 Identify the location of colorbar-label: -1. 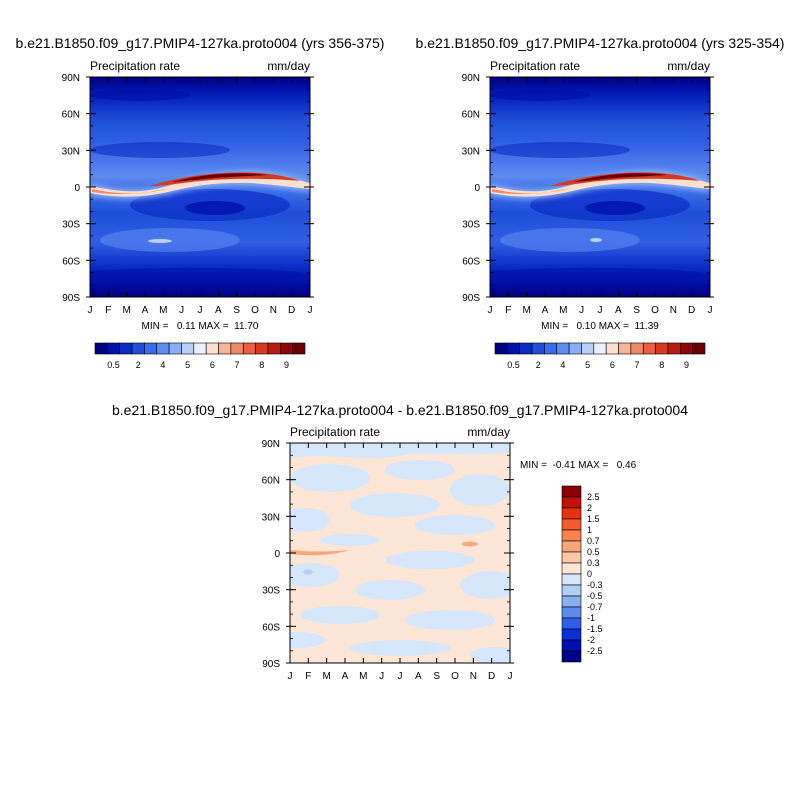
(591, 618).